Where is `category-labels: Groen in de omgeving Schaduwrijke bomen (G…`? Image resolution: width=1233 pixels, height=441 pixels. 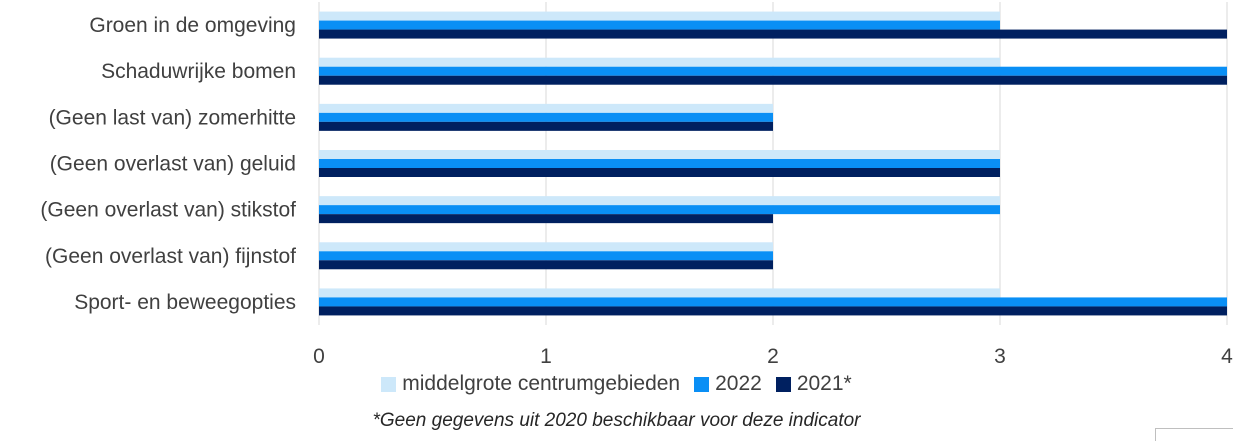 category-labels: Groen in de omgeving Schaduwrijke bomen (G… is located at coordinates (168, 164).